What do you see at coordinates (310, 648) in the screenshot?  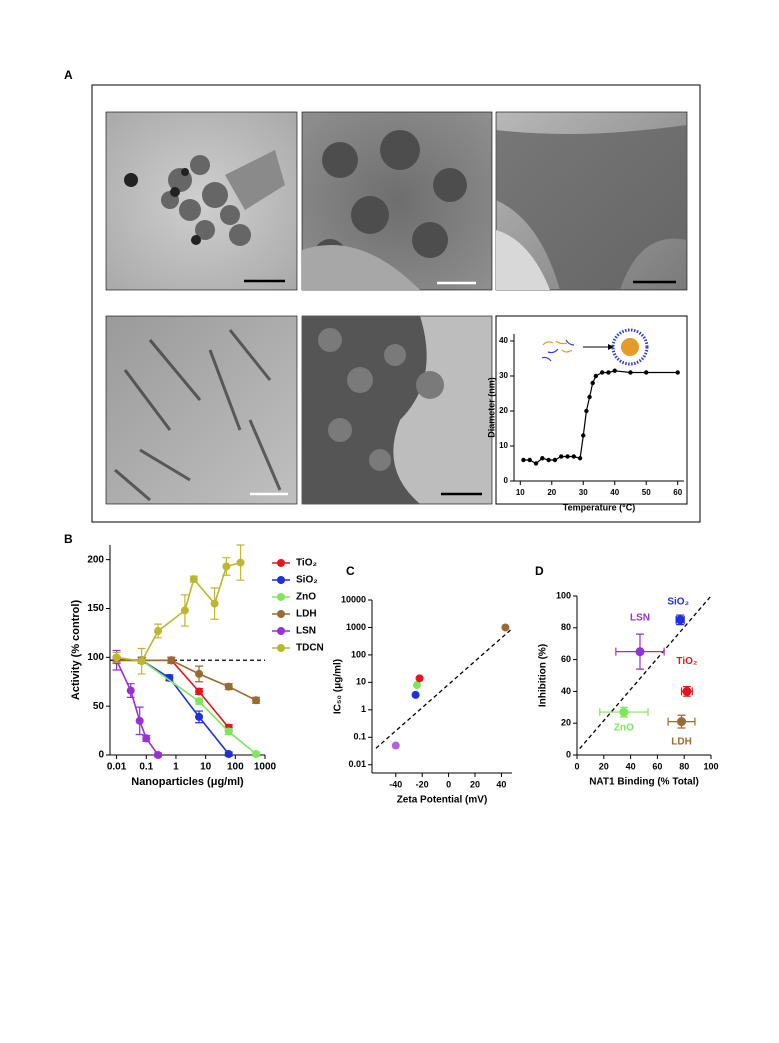 I see `legend-label: TDCN` at bounding box center [310, 648].